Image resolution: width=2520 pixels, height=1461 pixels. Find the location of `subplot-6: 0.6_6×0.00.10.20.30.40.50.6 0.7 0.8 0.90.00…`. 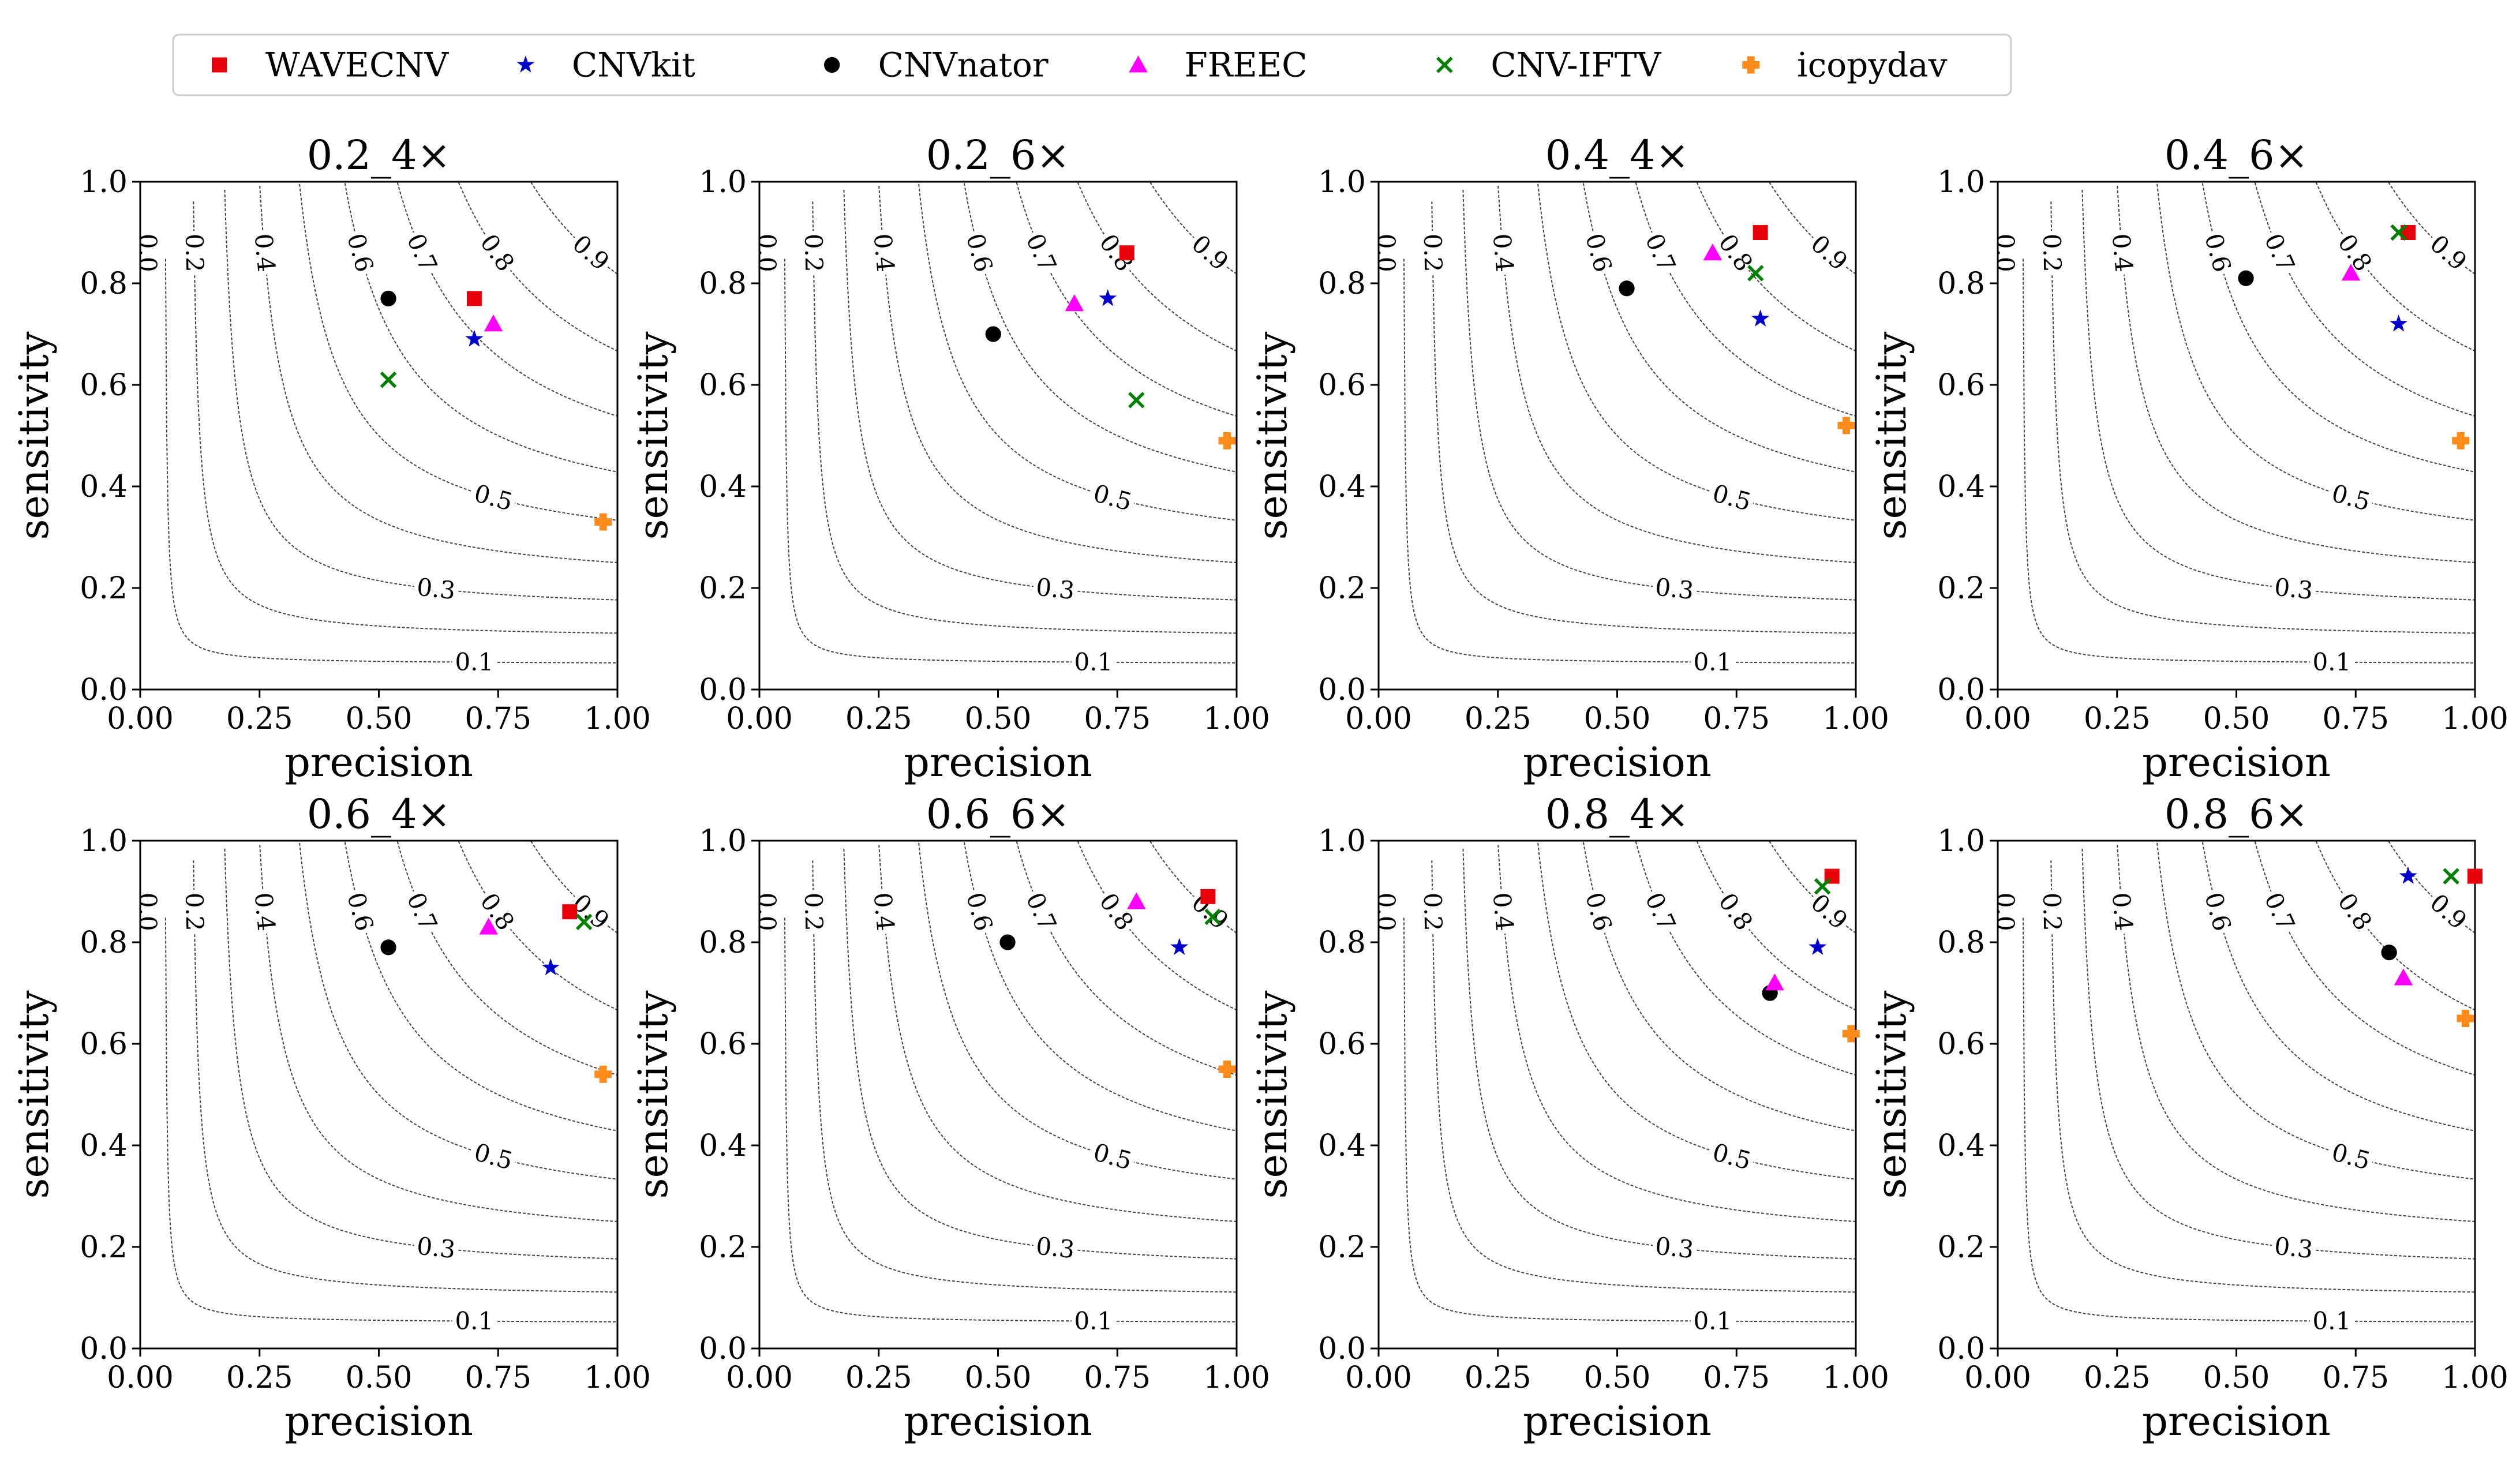

subplot-6: 0.6_6×0.00.10.20.30.40.50.6 0.7 0.8 0.90.00… is located at coordinates (950, 1118).